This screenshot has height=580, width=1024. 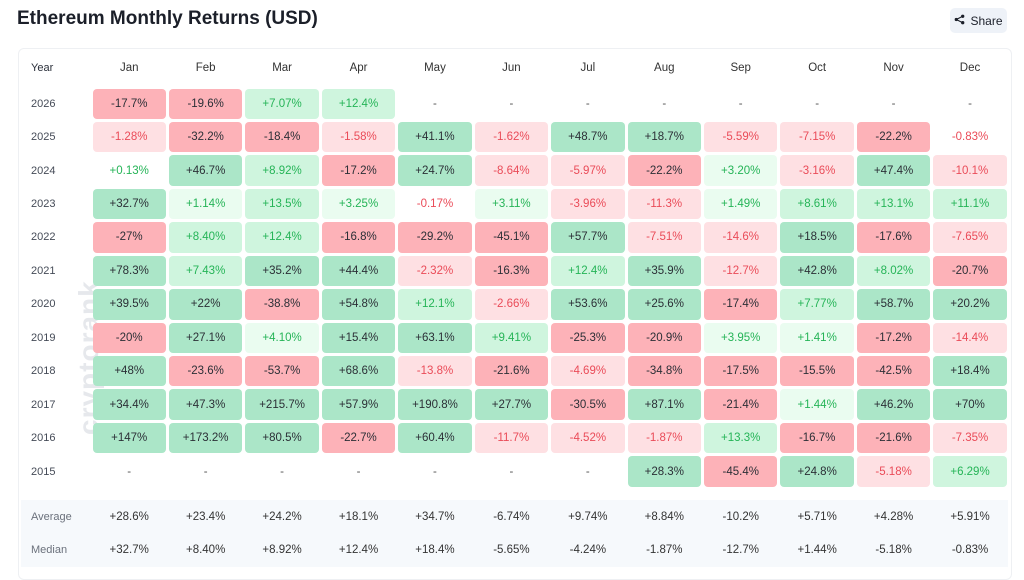 What do you see at coordinates (588, 67) in the screenshot?
I see `month-header-jul: Jul` at bounding box center [588, 67].